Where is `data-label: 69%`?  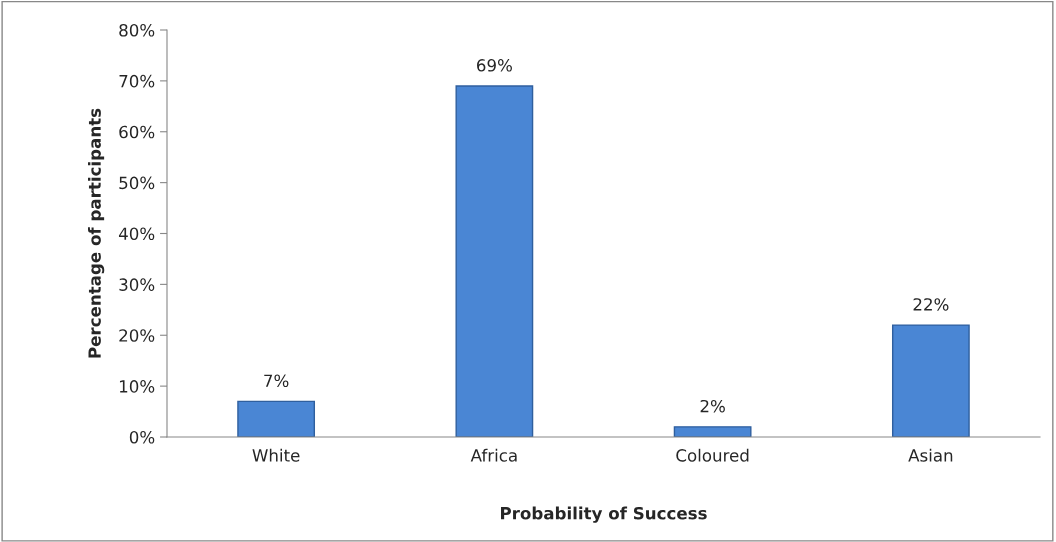 data-label: 69% is located at coordinates (494, 65).